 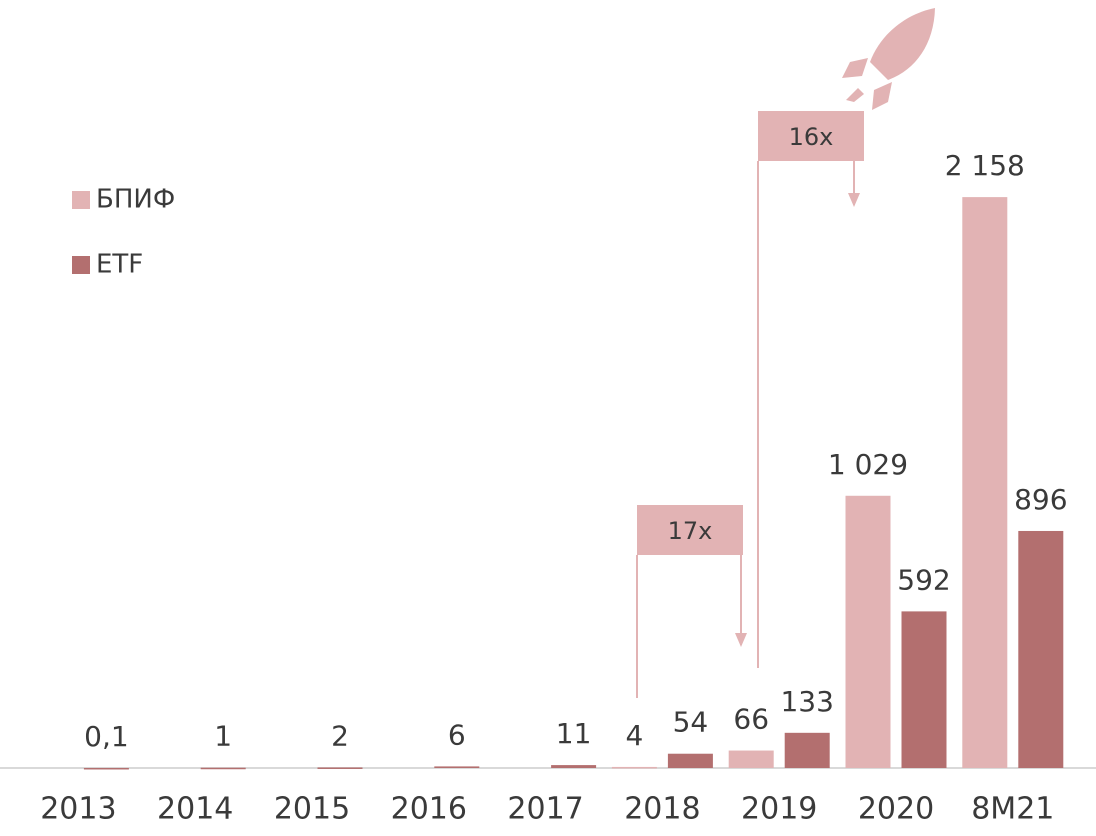 What do you see at coordinates (896, 809) in the screenshot?
I see `x-tick-label: 2020` at bounding box center [896, 809].